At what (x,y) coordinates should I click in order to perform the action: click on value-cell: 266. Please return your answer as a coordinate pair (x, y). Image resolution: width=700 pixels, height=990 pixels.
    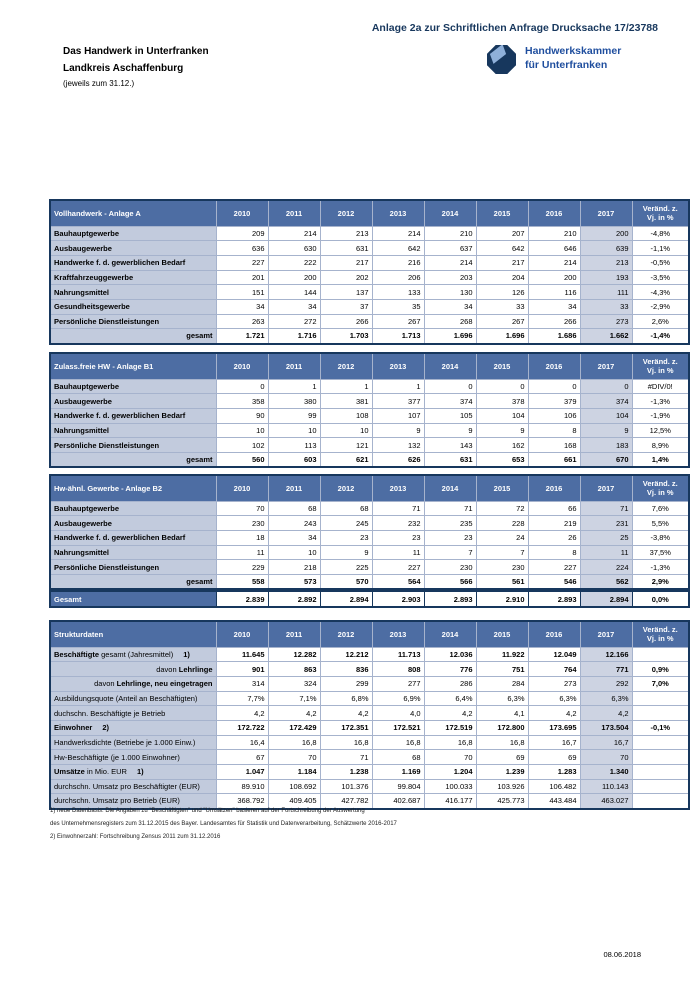
    Looking at the image, I should click on (554, 321).